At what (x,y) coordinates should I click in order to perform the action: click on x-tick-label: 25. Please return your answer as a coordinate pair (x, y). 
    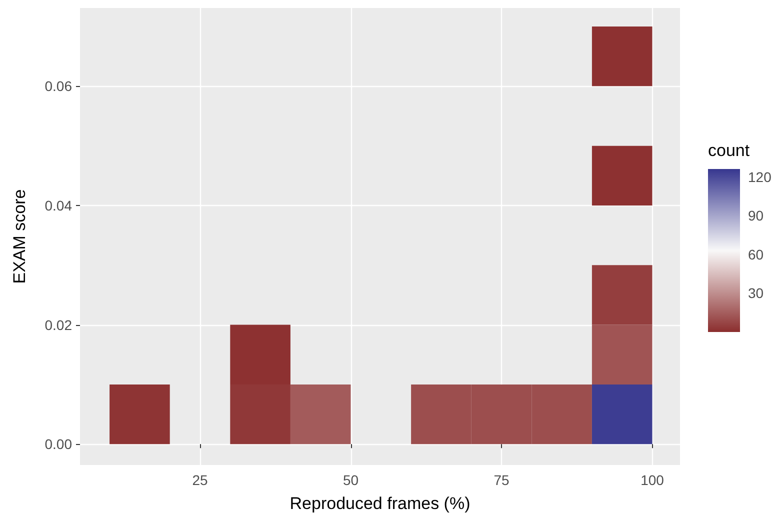
    Looking at the image, I should click on (200, 480).